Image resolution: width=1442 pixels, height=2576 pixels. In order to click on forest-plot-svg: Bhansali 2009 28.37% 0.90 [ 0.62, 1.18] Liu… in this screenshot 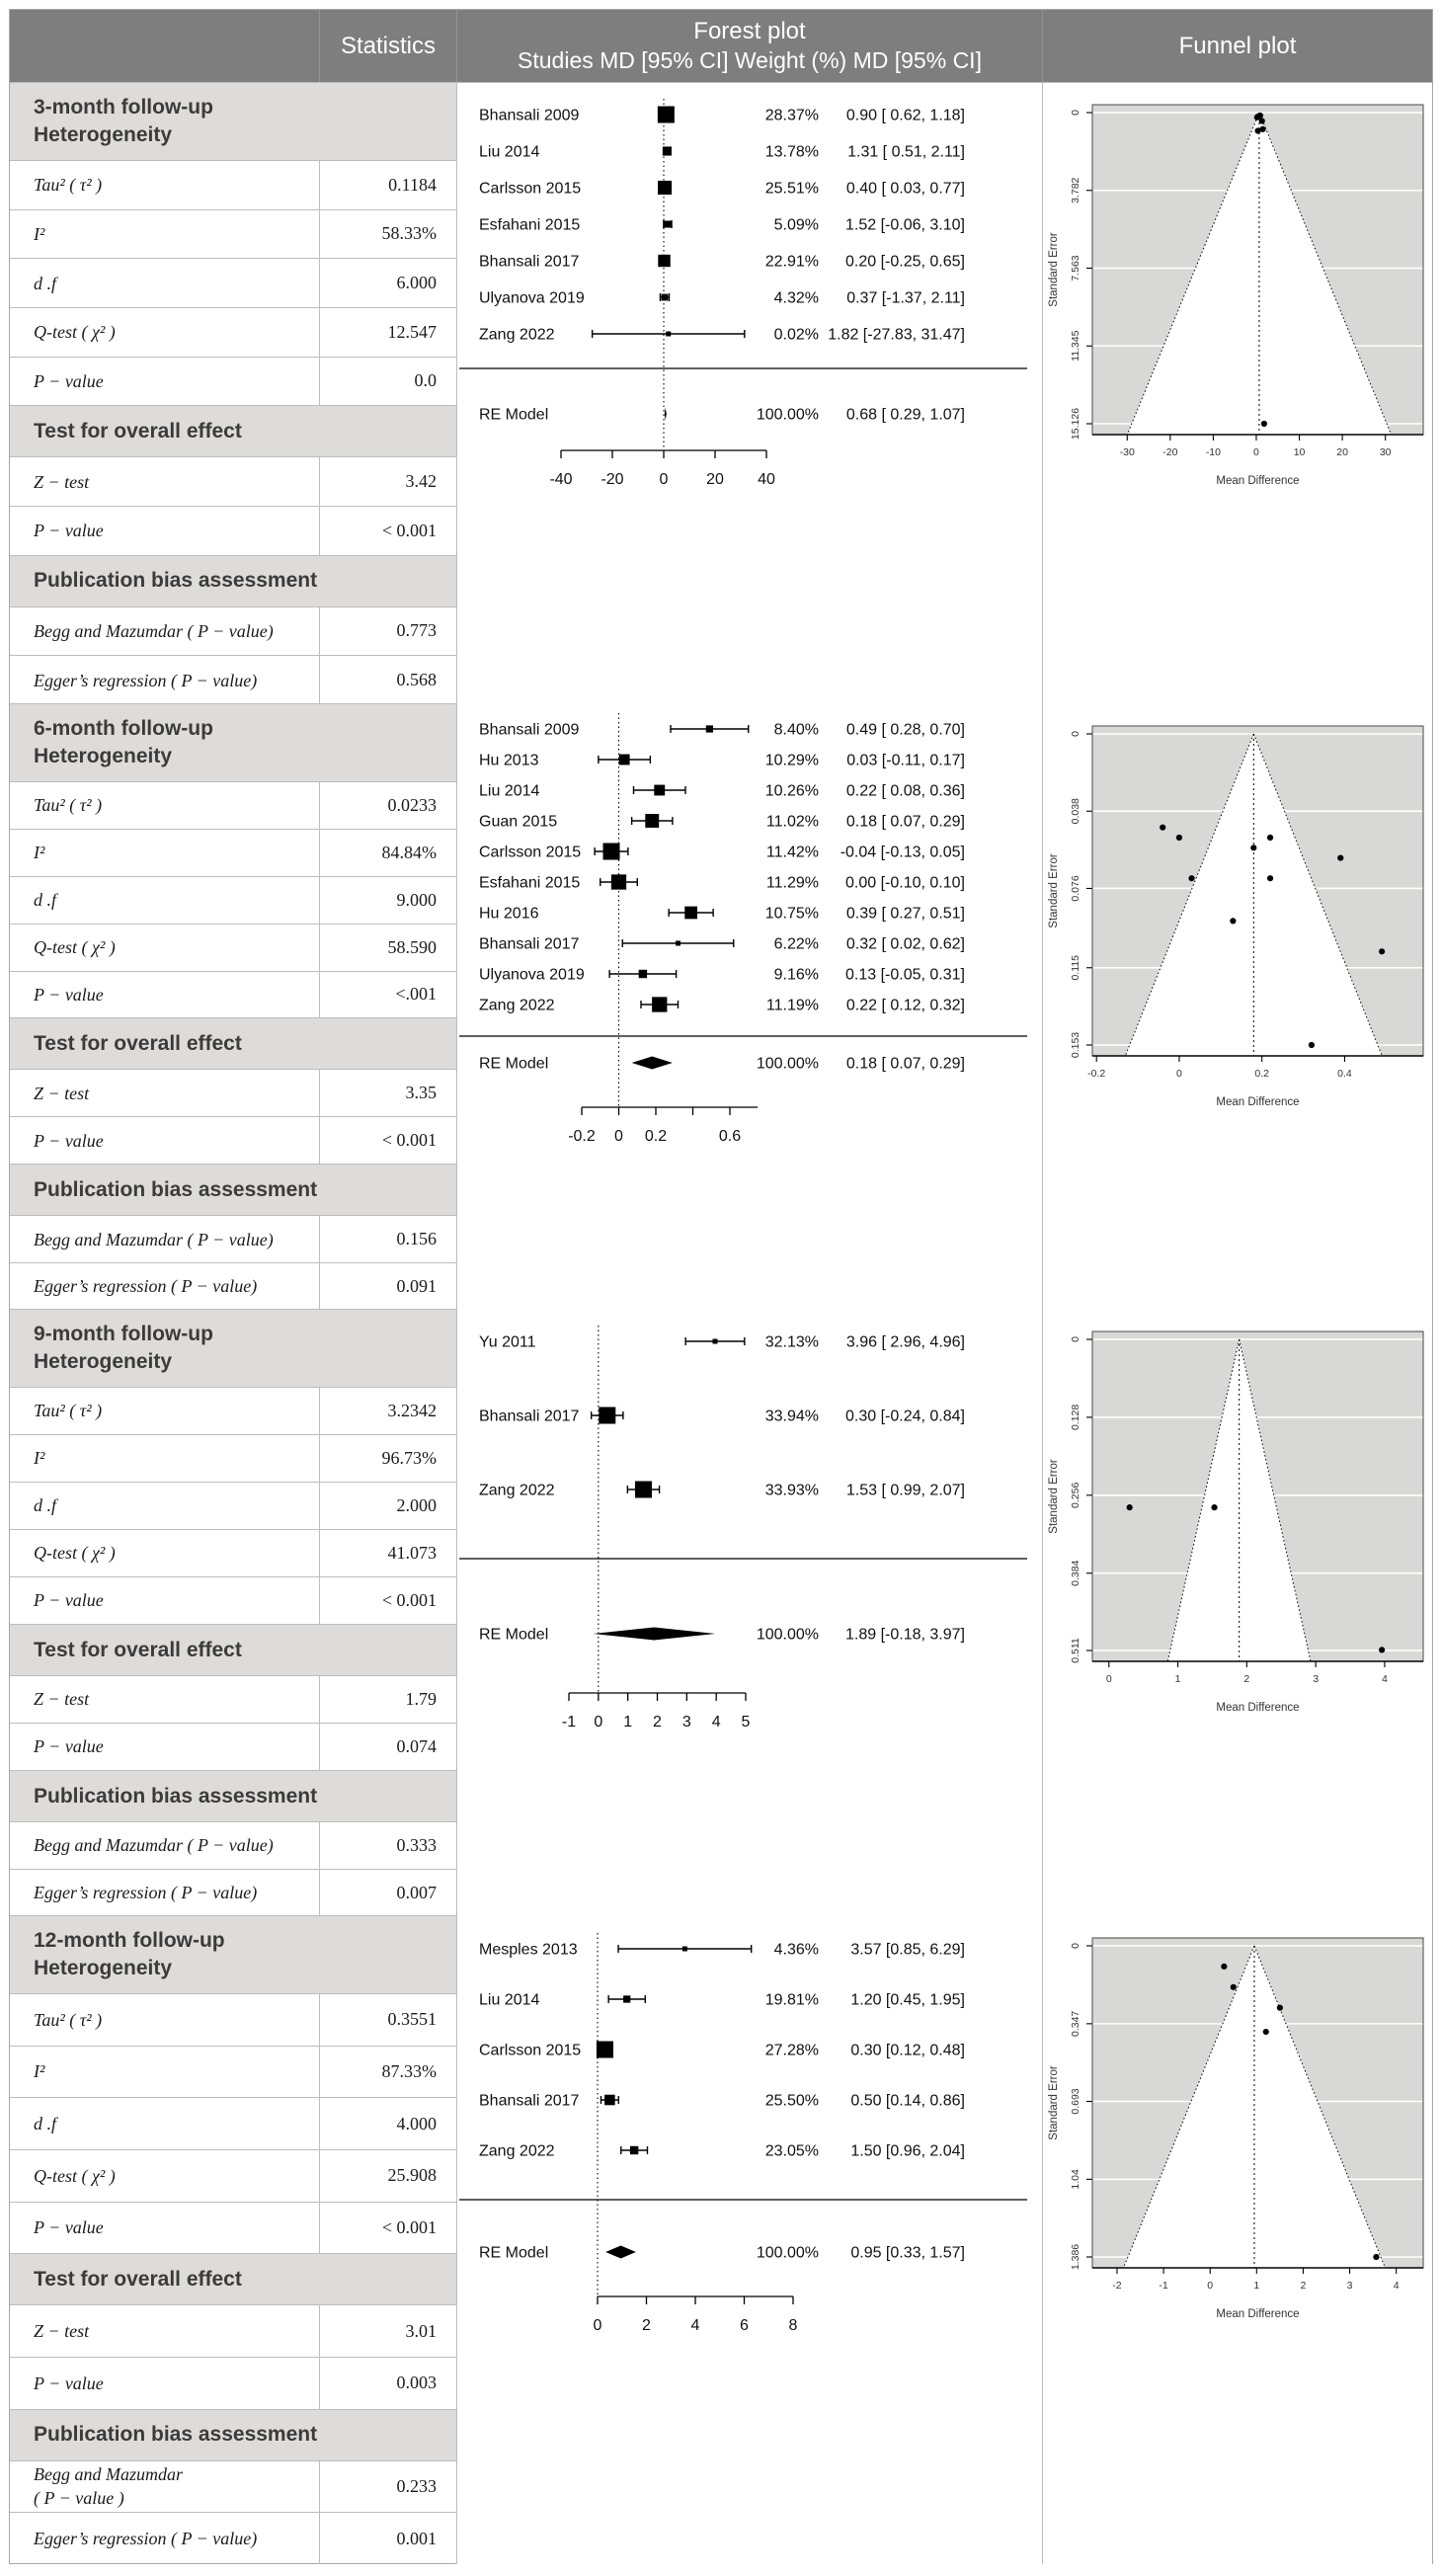, I will do `click(743, 293)`.